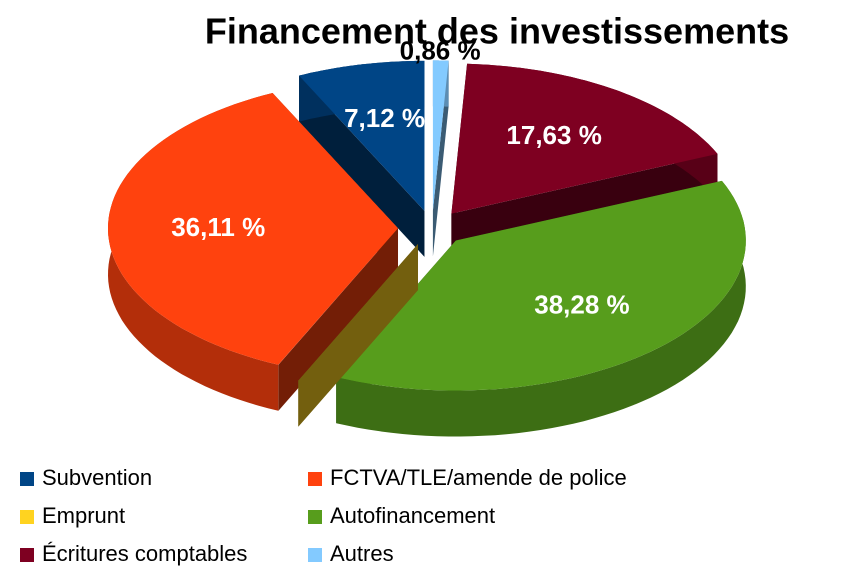  Describe the element at coordinates (478, 477) in the screenshot. I see `legend-label: FCTVA/TLE/amende de police` at that location.